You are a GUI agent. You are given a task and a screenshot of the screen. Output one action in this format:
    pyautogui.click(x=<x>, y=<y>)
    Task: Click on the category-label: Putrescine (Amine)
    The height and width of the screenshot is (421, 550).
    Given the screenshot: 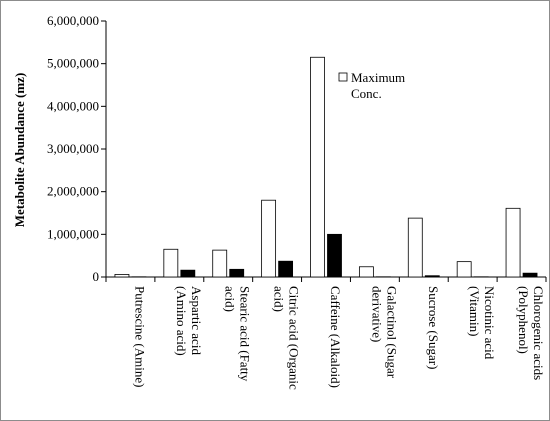 What is the action you would take?
    pyautogui.click(x=139, y=336)
    